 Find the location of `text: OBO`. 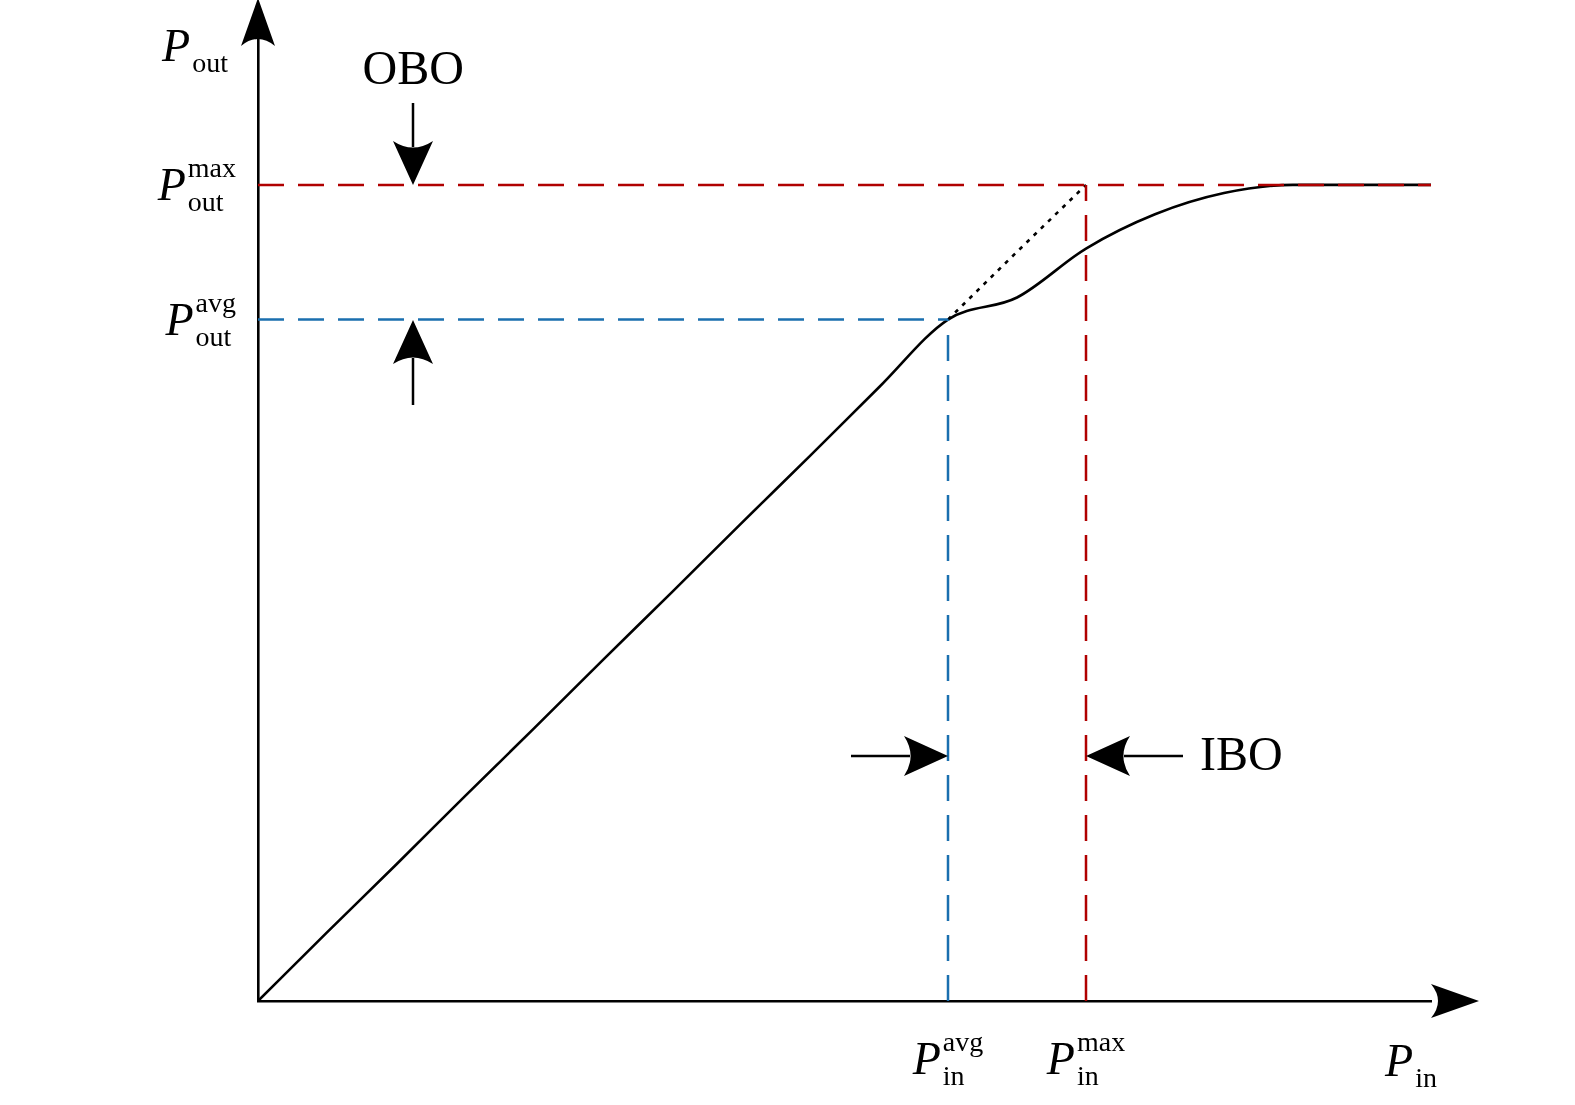

text: OBO is located at coordinates (413, 67).